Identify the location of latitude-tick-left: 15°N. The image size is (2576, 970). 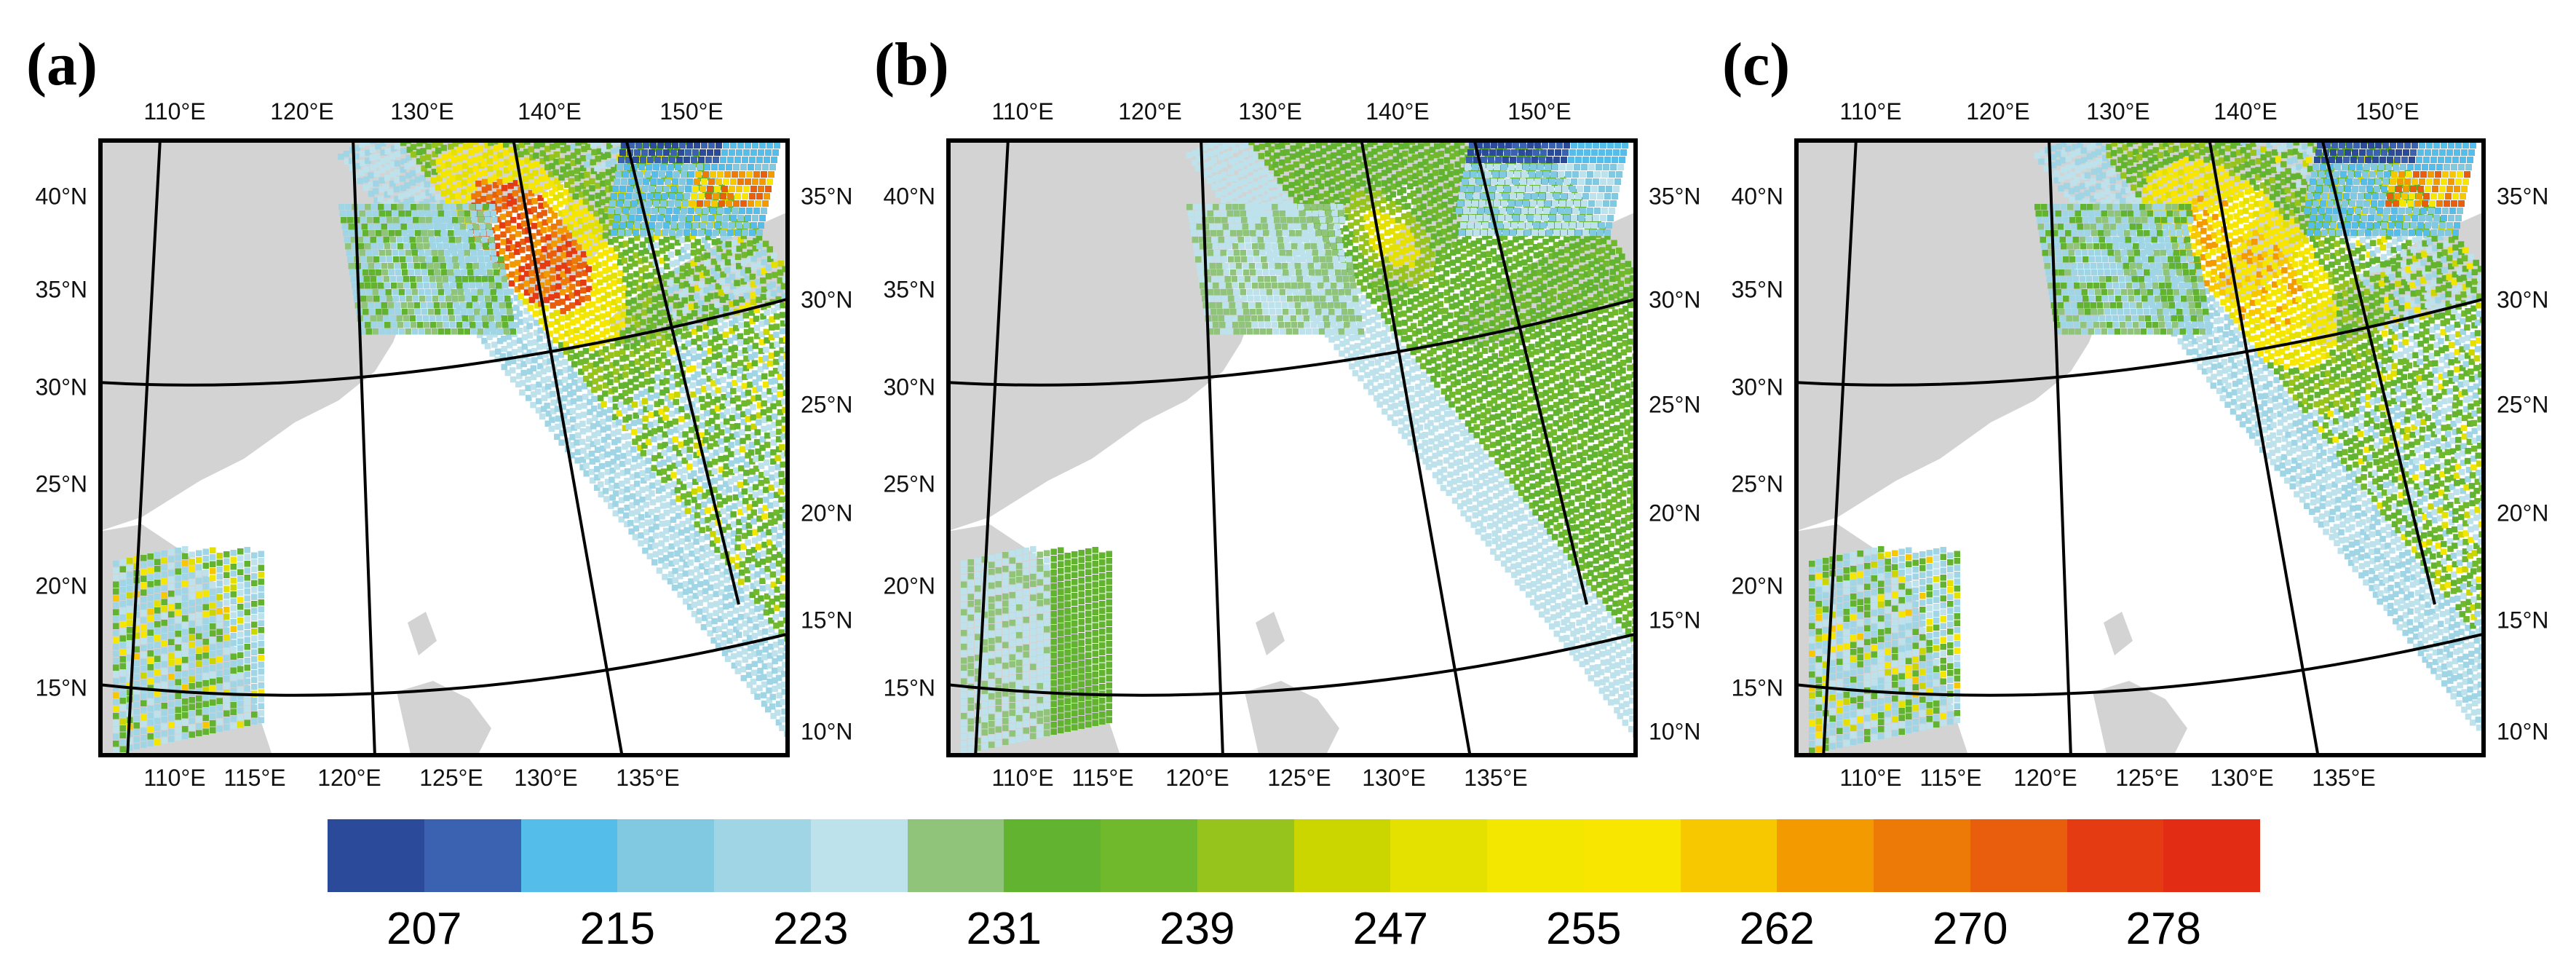
(909, 687).